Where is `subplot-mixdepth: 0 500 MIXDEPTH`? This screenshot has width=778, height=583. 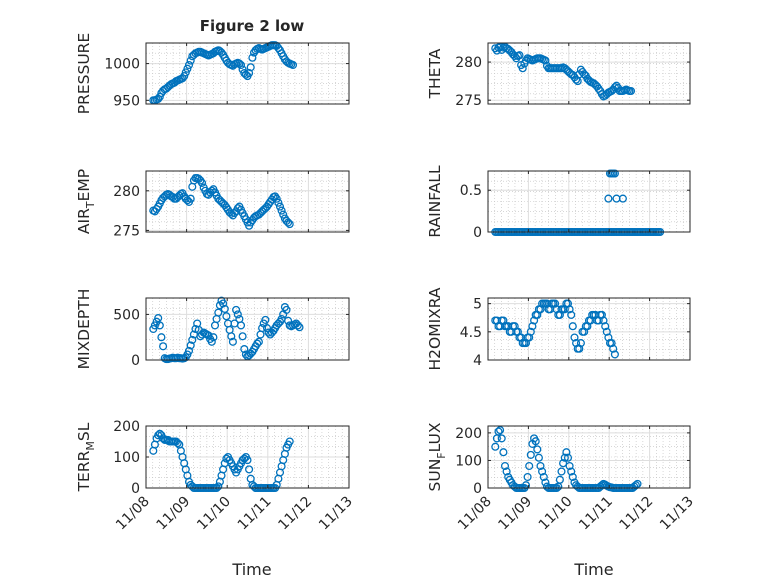
subplot-mixdepth: 0 500 MIXDEPTH is located at coordinates (212, 329).